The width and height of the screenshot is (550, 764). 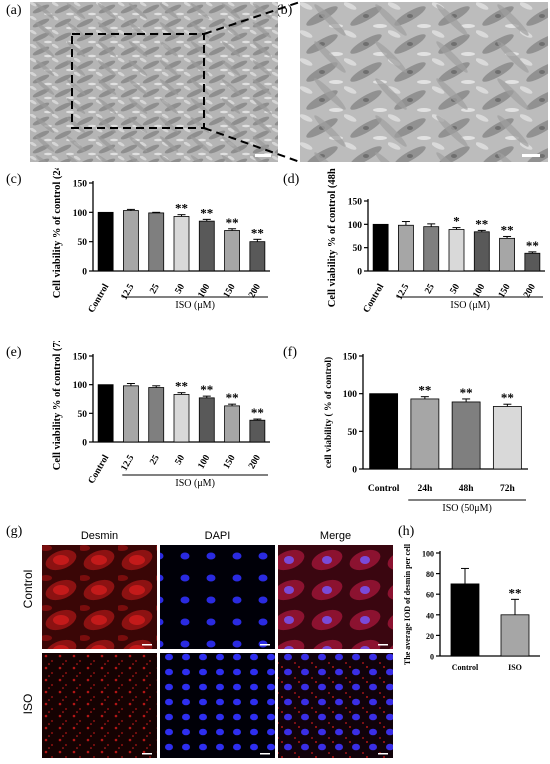 What do you see at coordinates (181, 208) in the screenshot?
I see `significance-c-3: **` at bounding box center [181, 208].